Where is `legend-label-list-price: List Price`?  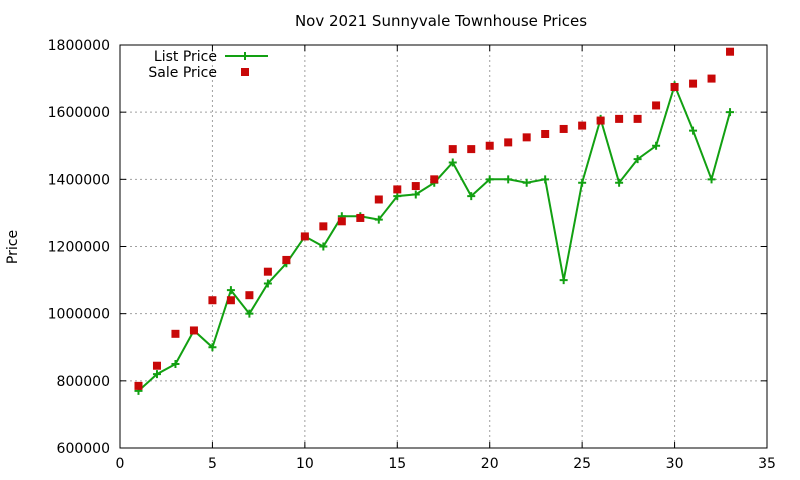
legend-label-list-price: List Price is located at coordinates (185, 57).